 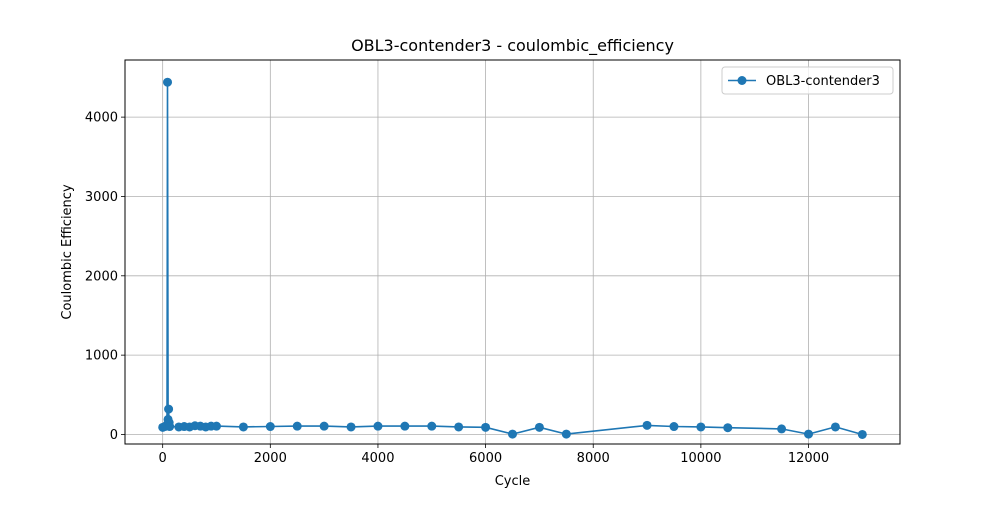 What do you see at coordinates (593, 458) in the screenshot?
I see `x-tick-label: 8000` at bounding box center [593, 458].